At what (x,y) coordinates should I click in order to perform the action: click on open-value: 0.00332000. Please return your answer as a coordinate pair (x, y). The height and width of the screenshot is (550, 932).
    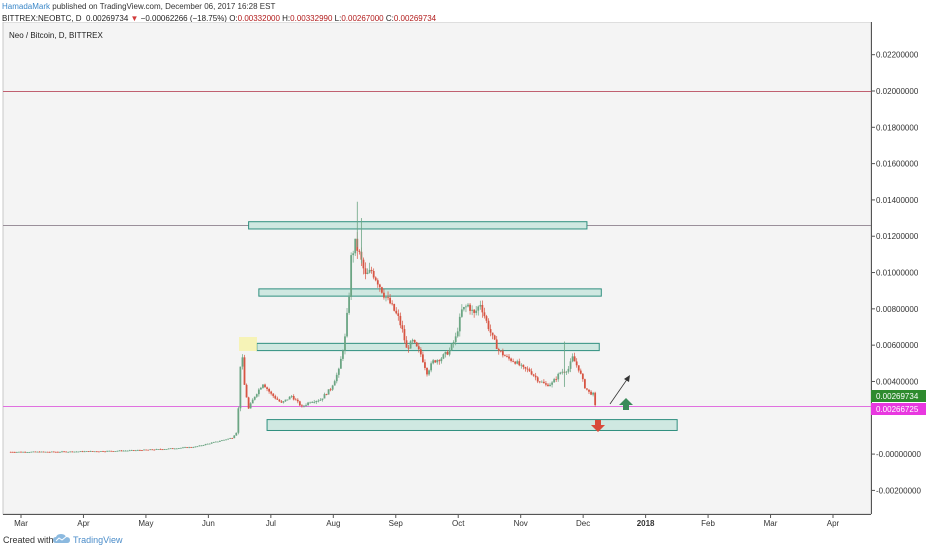
    Looking at the image, I should click on (258, 18).